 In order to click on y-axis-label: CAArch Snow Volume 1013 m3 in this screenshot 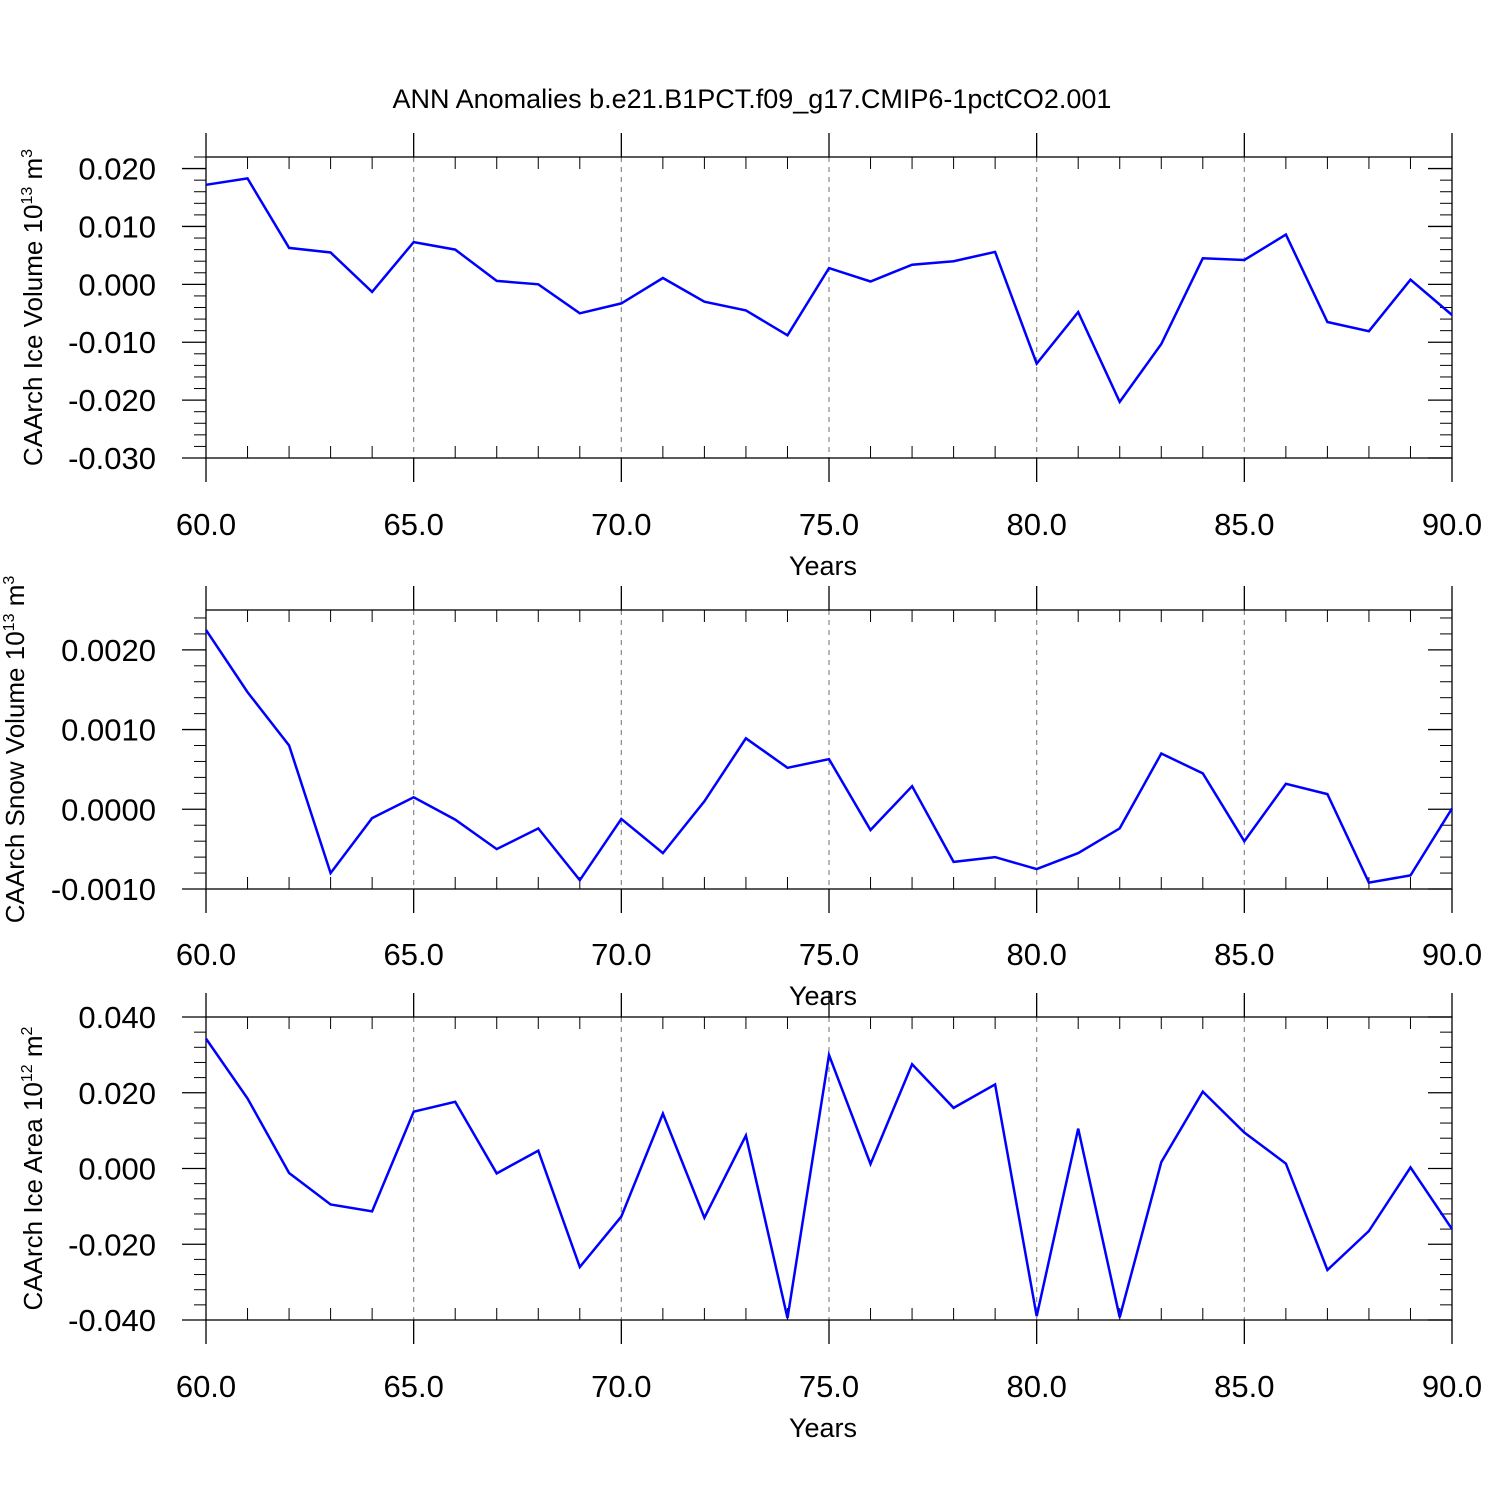, I will do `click(15, 750)`.